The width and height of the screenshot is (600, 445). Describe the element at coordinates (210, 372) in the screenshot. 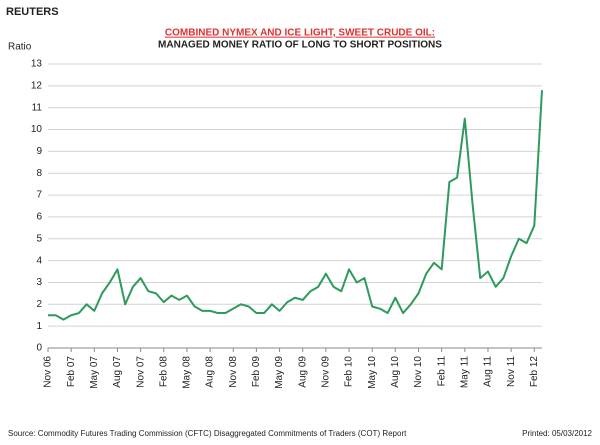

I see `x-tick-label: Aug 08` at that location.